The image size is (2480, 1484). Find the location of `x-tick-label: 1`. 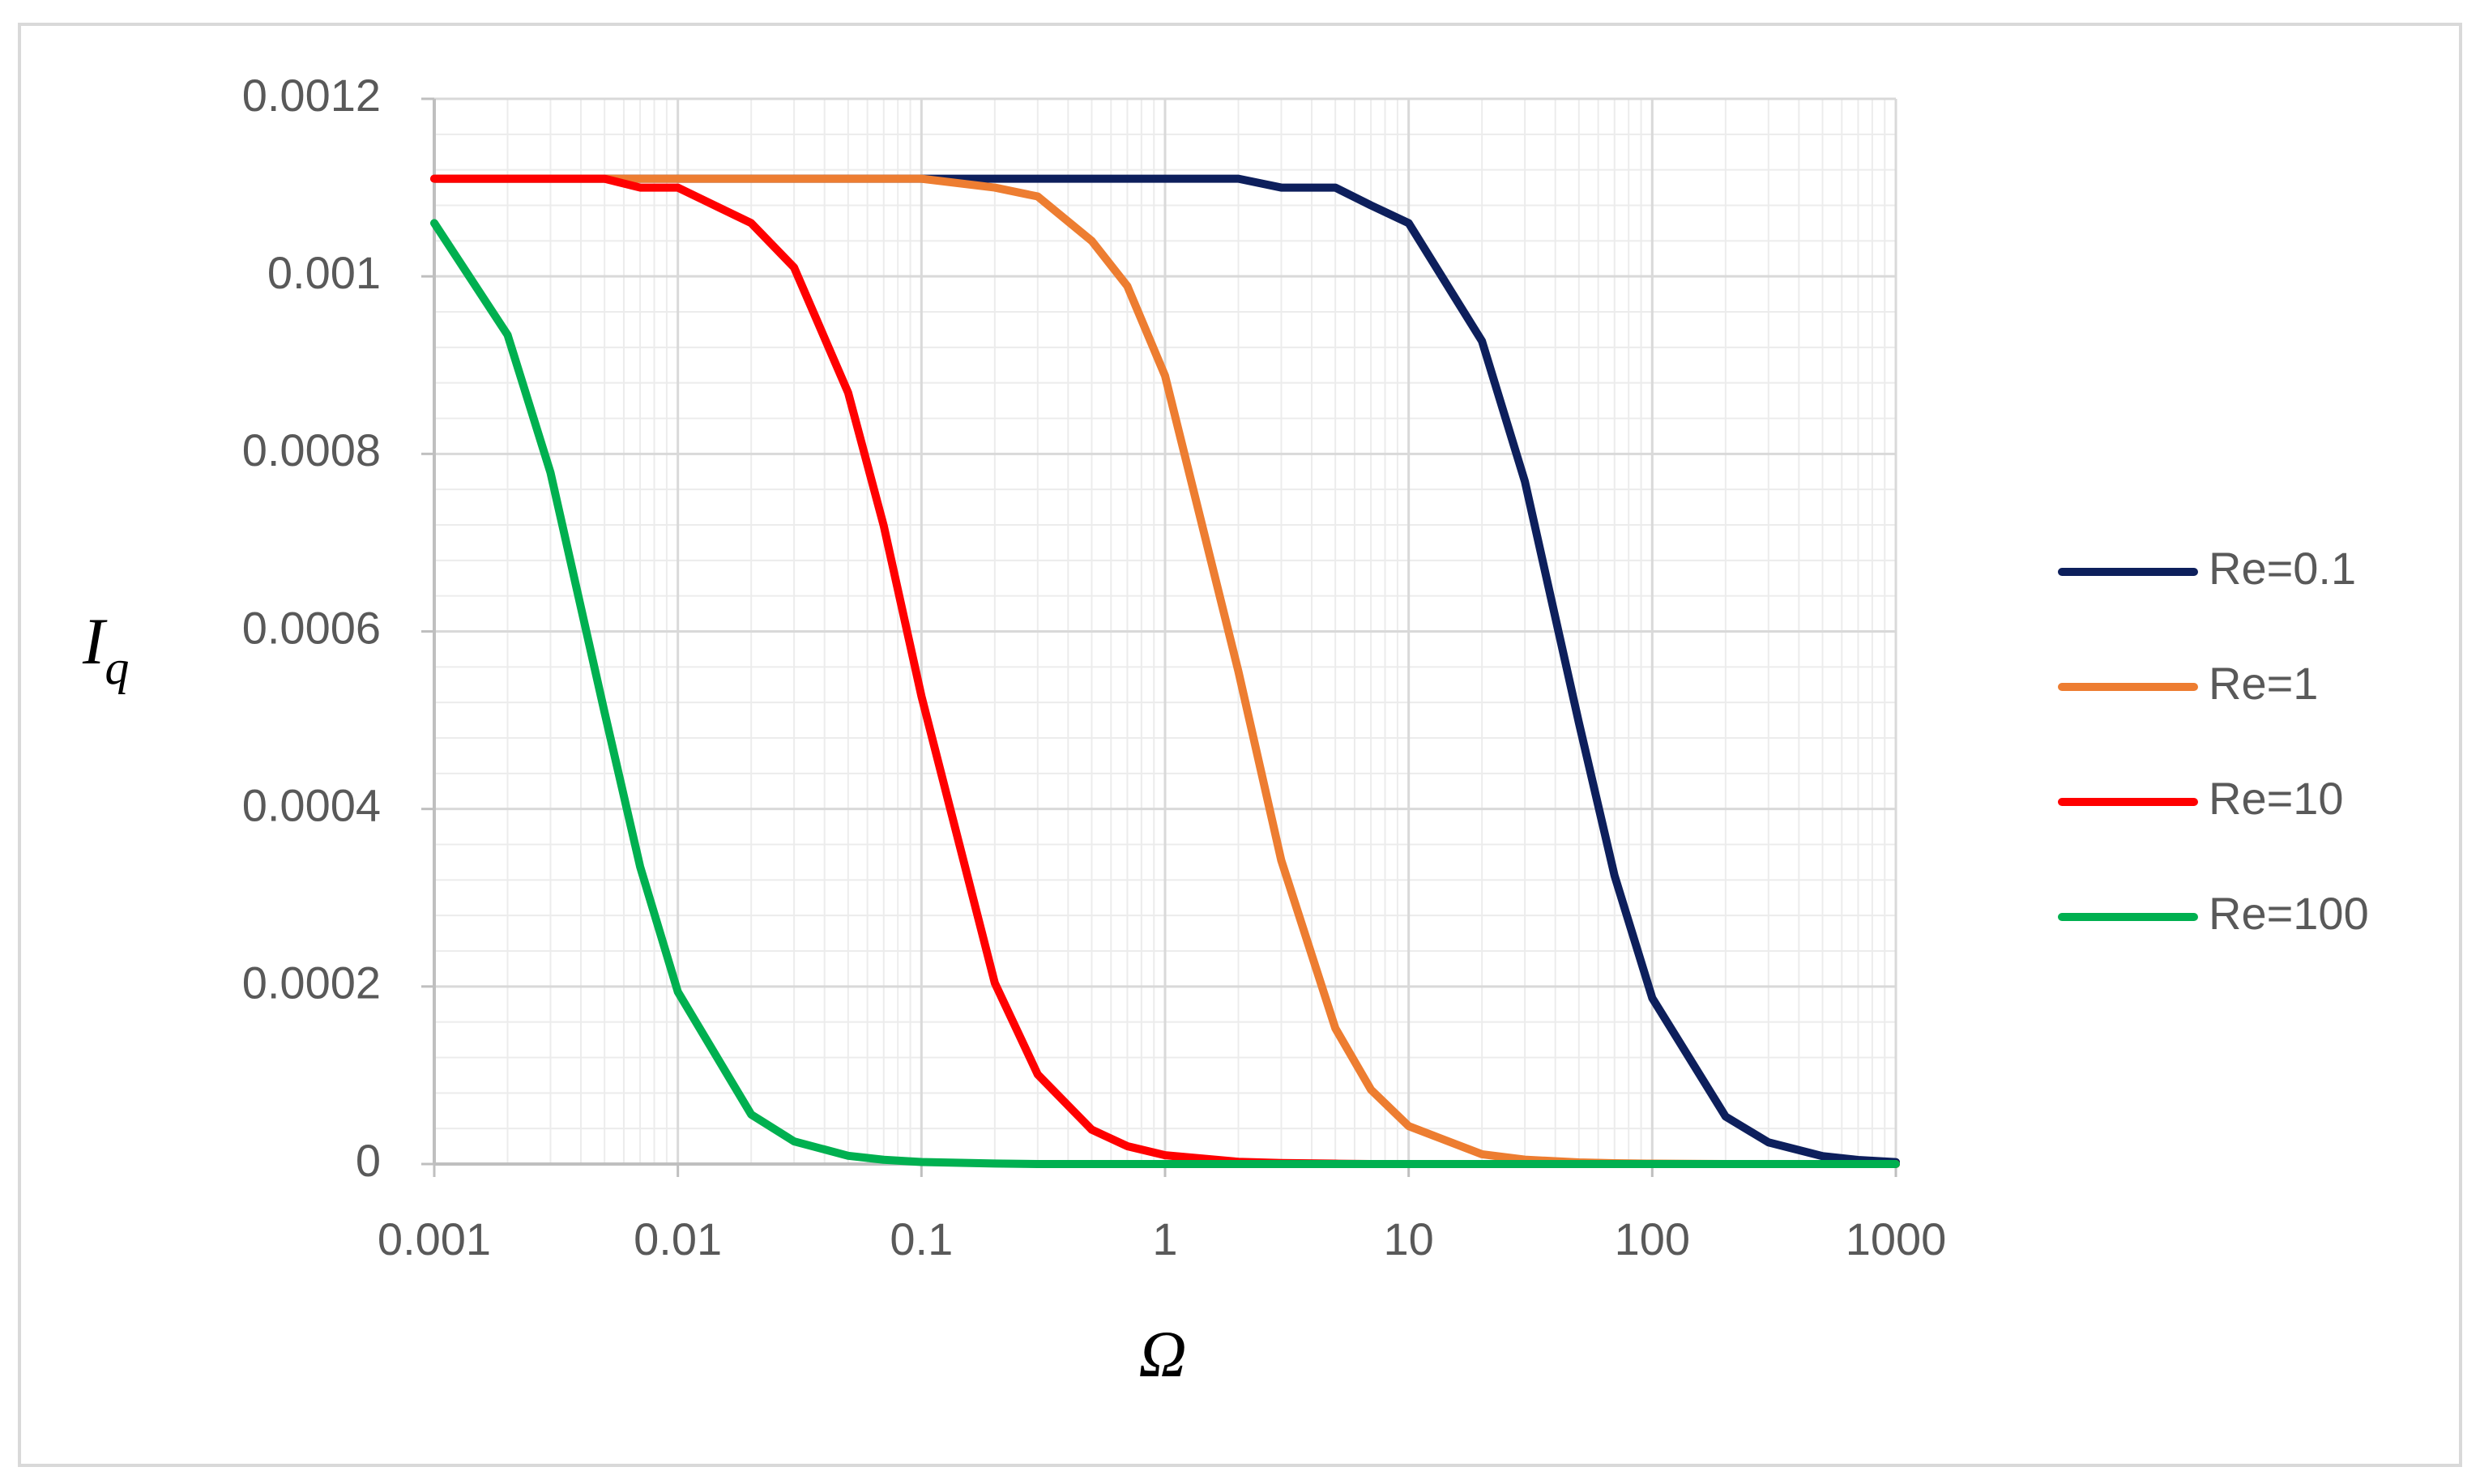

x-tick-label: 1 is located at coordinates (1164, 1238).